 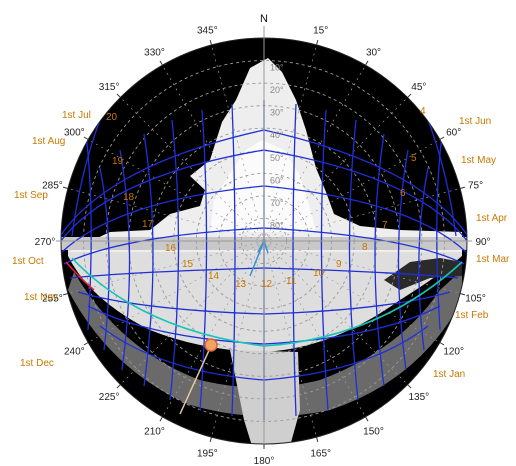 What do you see at coordinates (277, 225) in the screenshot?
I see `altitude-label: 80°` at bounding box center [277, 225].